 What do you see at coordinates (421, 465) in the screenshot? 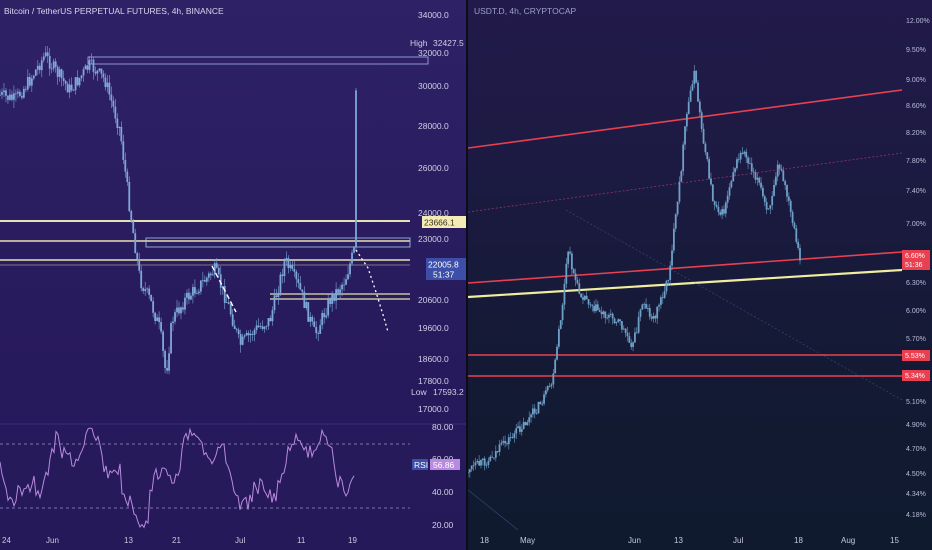
I see `rsi-label: RSI` at bounding box center [421, 465].